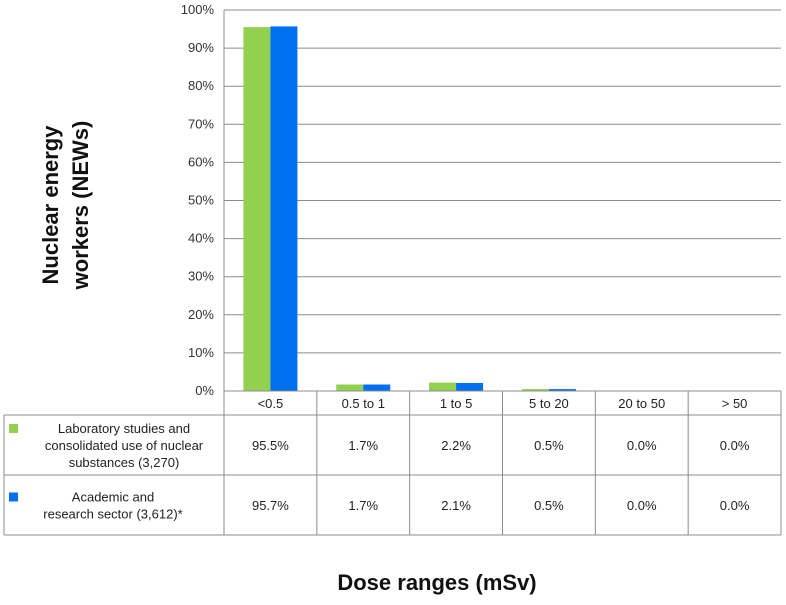 This screenshot has height=605, width=786. What do you see at coordinates (641, 403) in the screenshot?
I see `category-label: 20 to 50` at bounding box center [641, 403].